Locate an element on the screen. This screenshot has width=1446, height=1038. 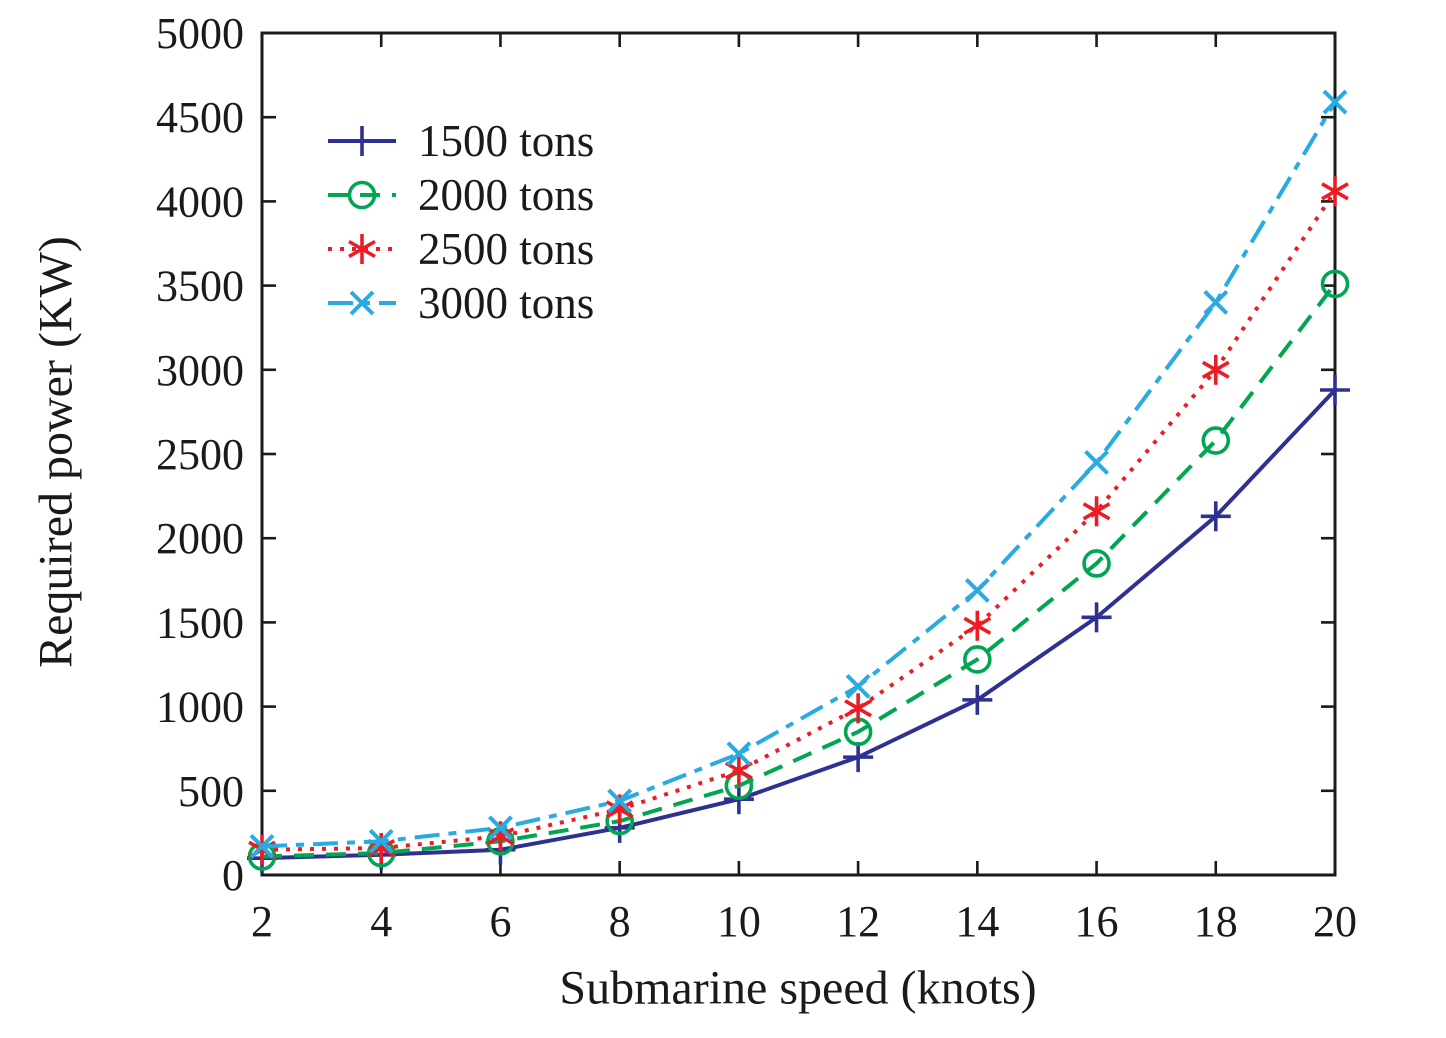
x-tick-label: 2 is located at coordinates (262, 921).